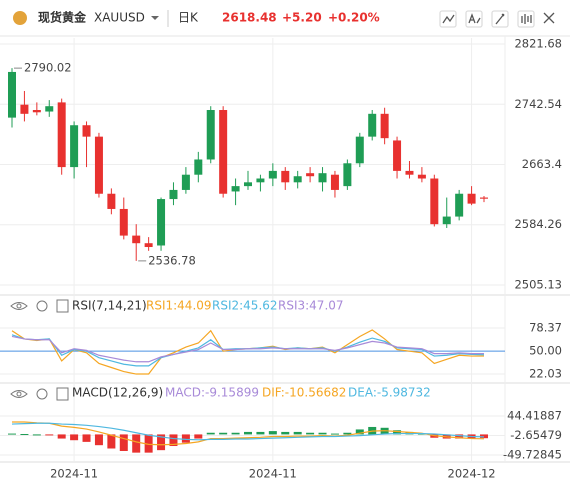  I want to click on period: 日K, so click(188, 18).